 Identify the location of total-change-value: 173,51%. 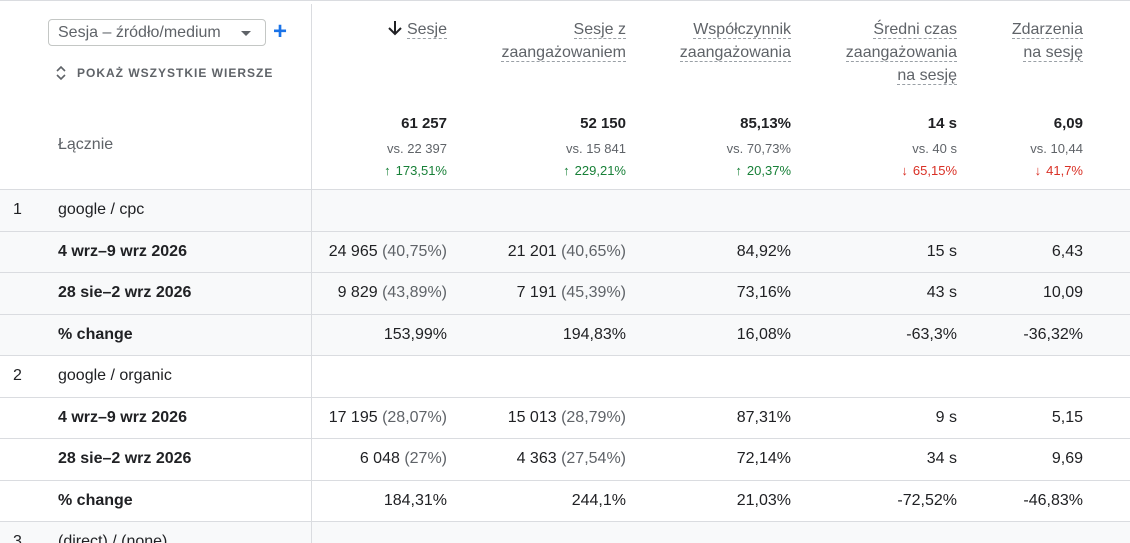
(421, 170).